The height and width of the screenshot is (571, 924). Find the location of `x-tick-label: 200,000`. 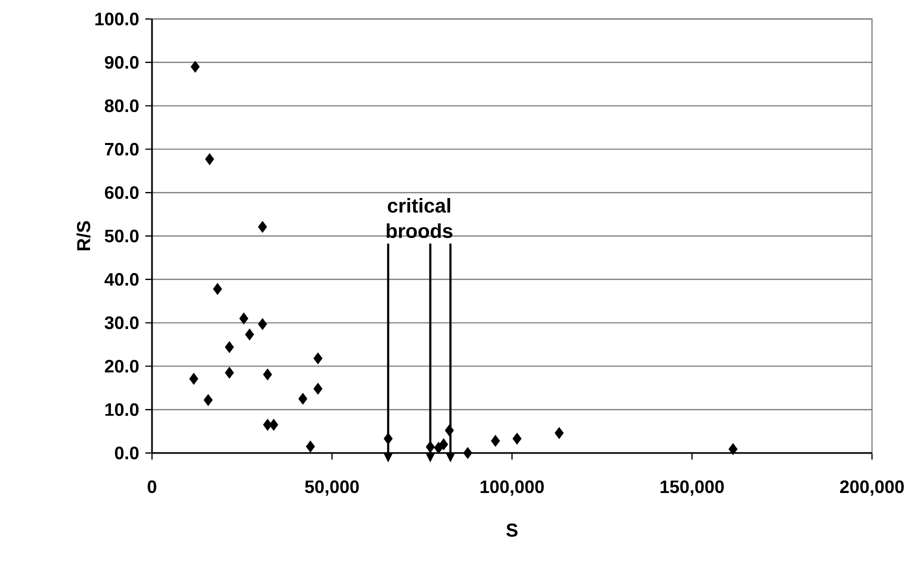

x-tick-label: 200,000 is located at coordinates (872, 488).